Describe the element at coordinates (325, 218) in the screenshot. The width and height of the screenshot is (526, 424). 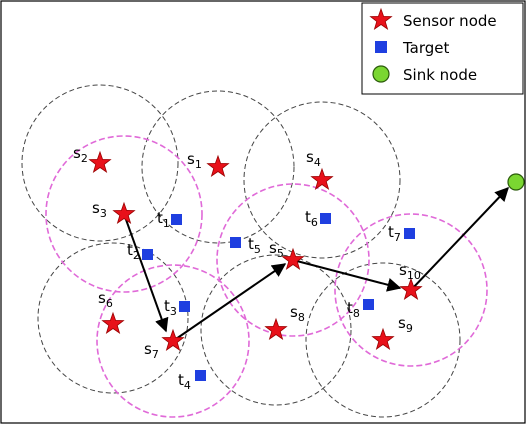
I see `target-marker-t6` at that location.